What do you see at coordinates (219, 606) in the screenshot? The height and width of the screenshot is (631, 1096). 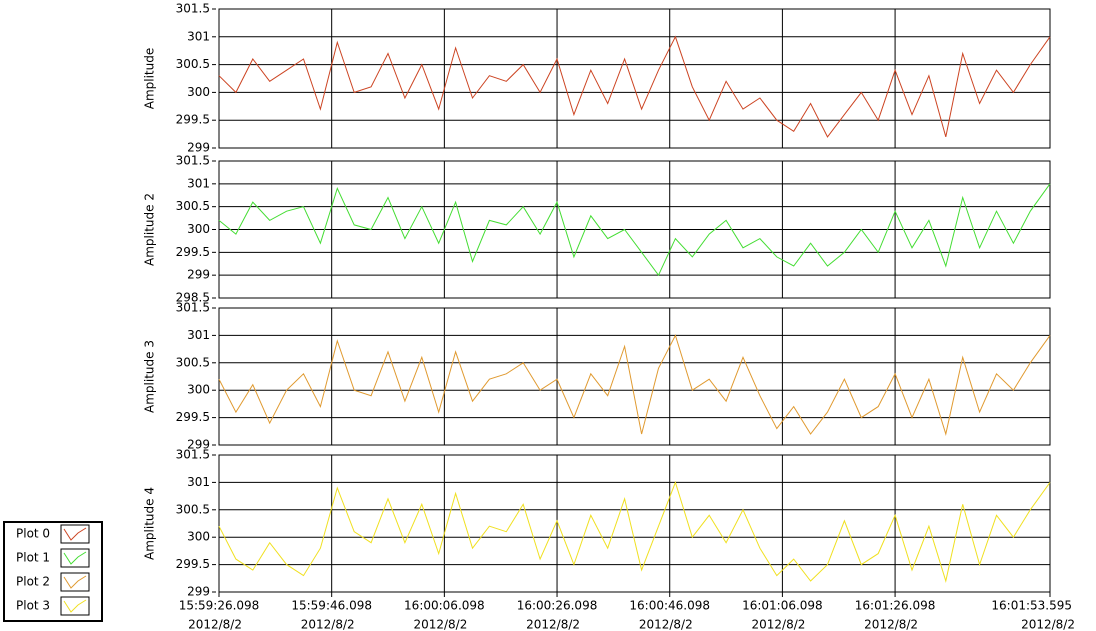 I see `x-tick-label: 15:59:26.098` at bounding box center [219, 606].